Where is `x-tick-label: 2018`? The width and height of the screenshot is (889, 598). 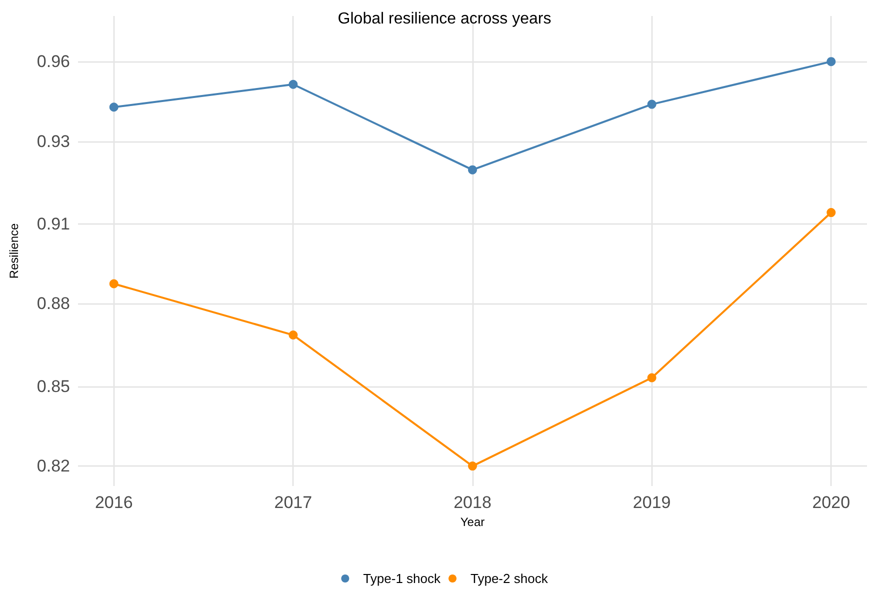
x-tick-label: 2018 is located at coordinates (473, 502).